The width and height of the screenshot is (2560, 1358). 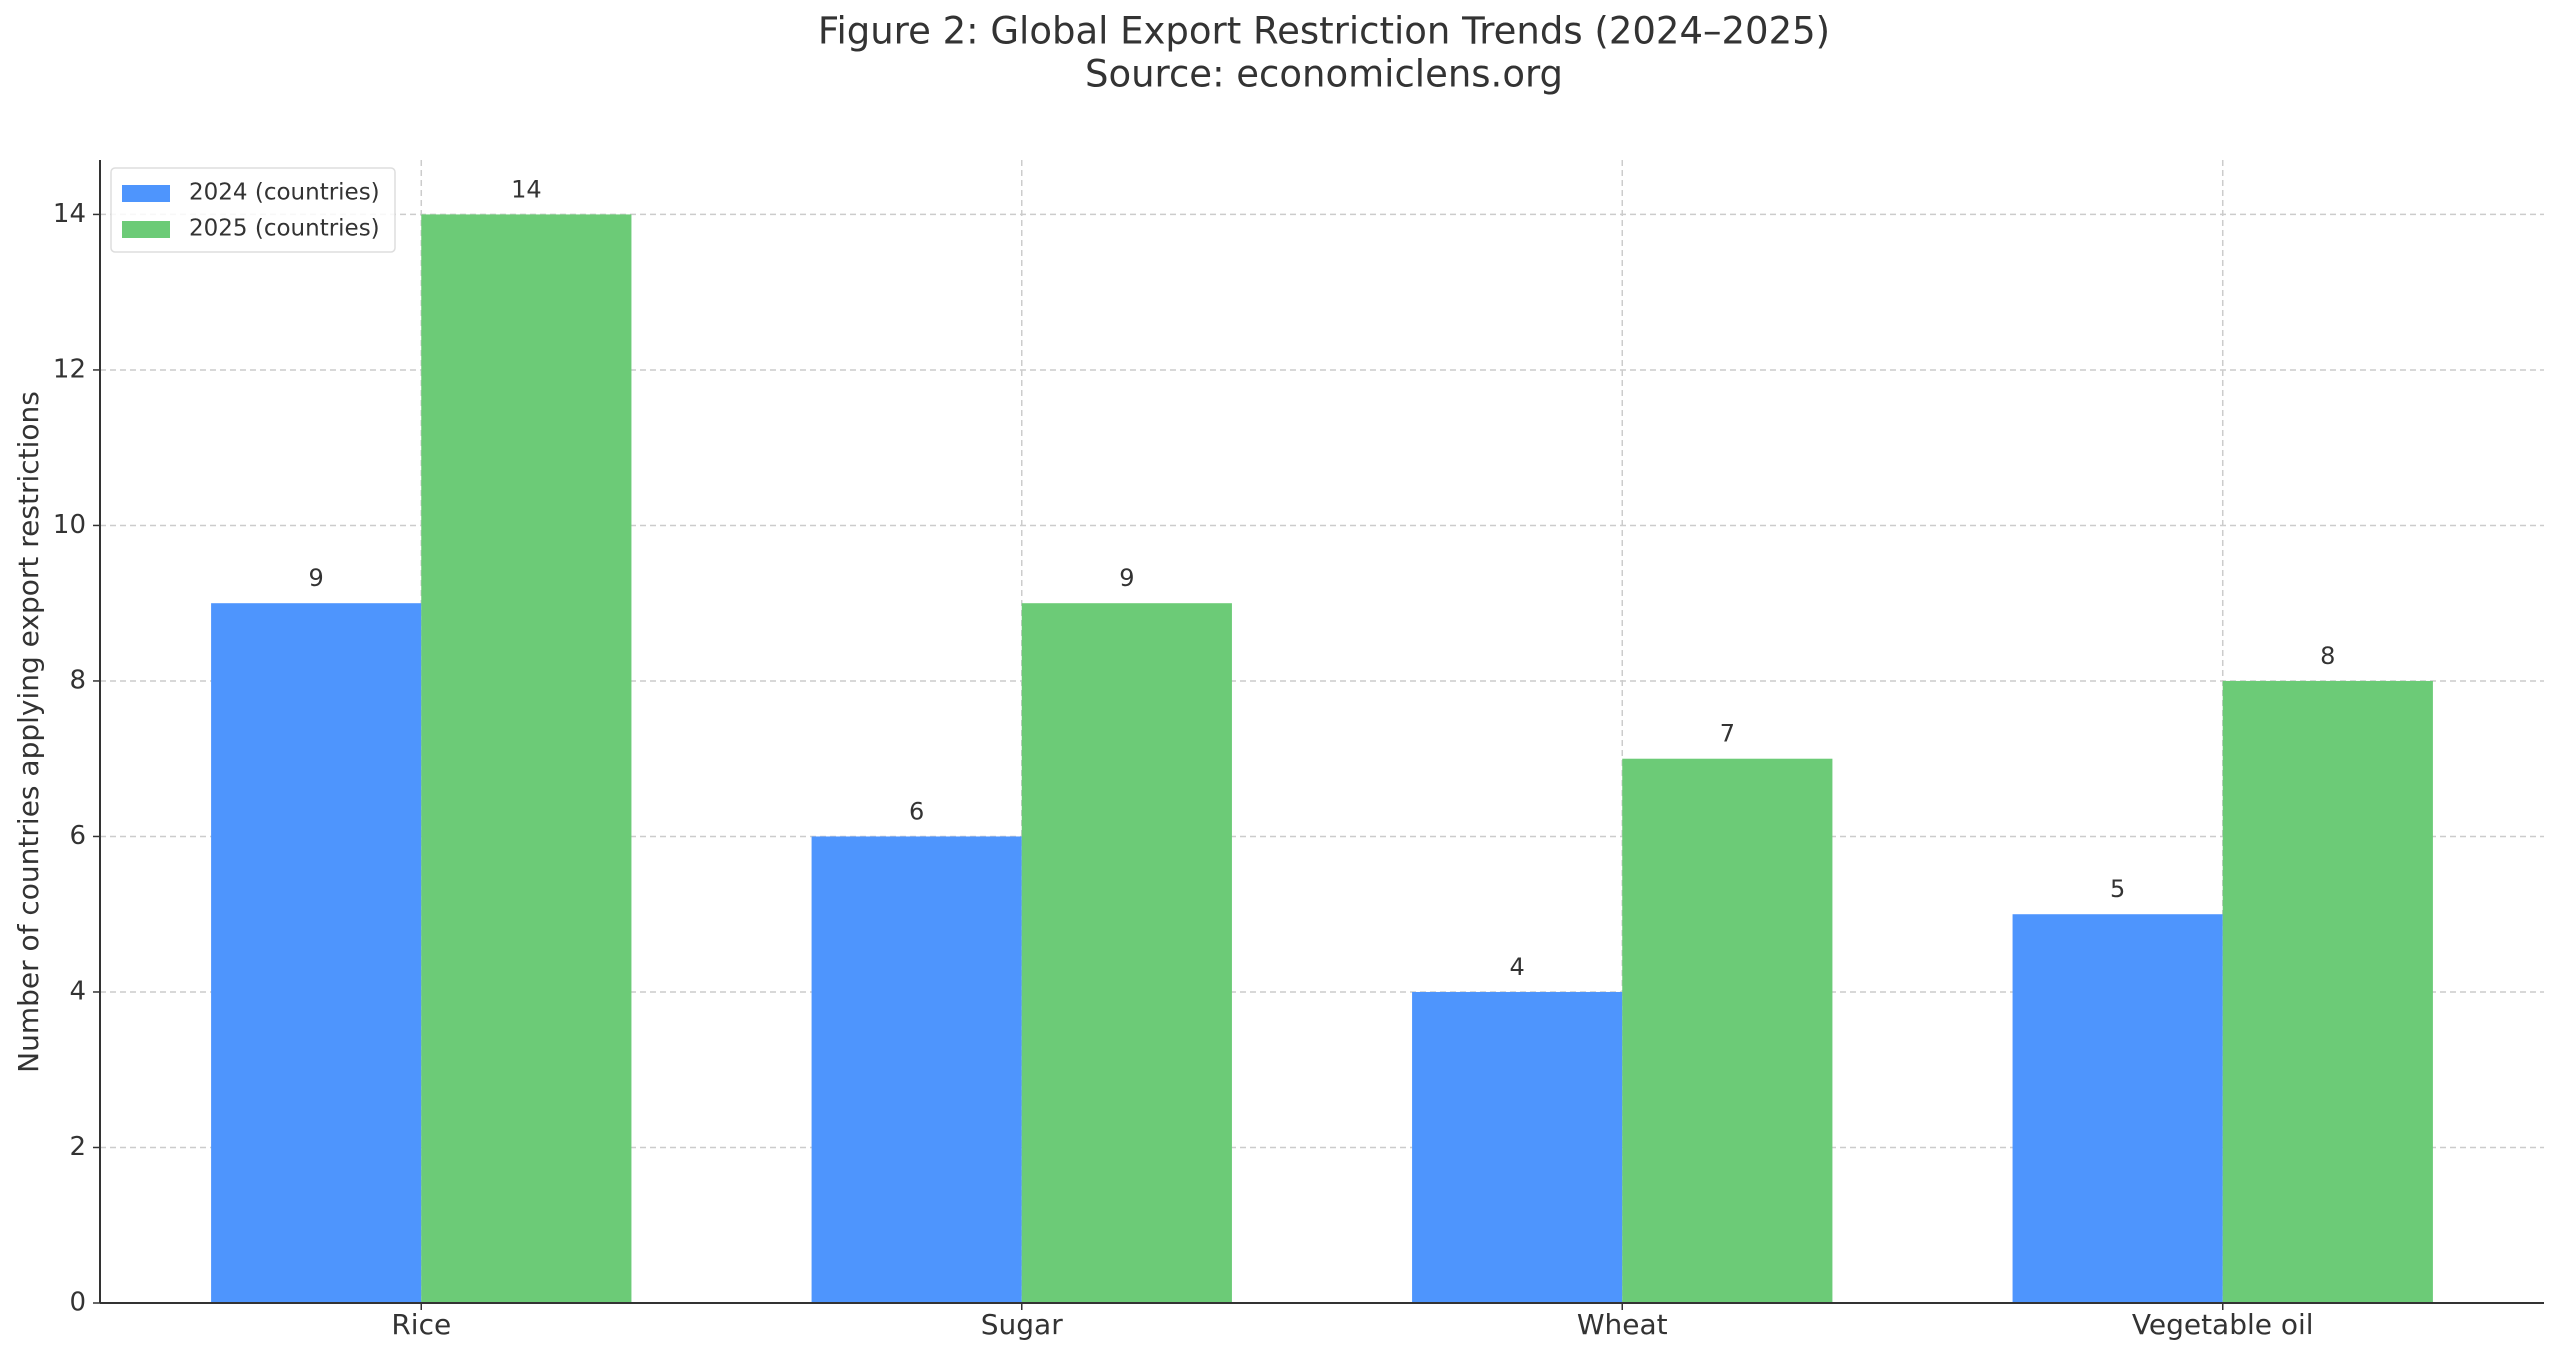 I want to click on value-label: 7, so click(x=1727, y=734).